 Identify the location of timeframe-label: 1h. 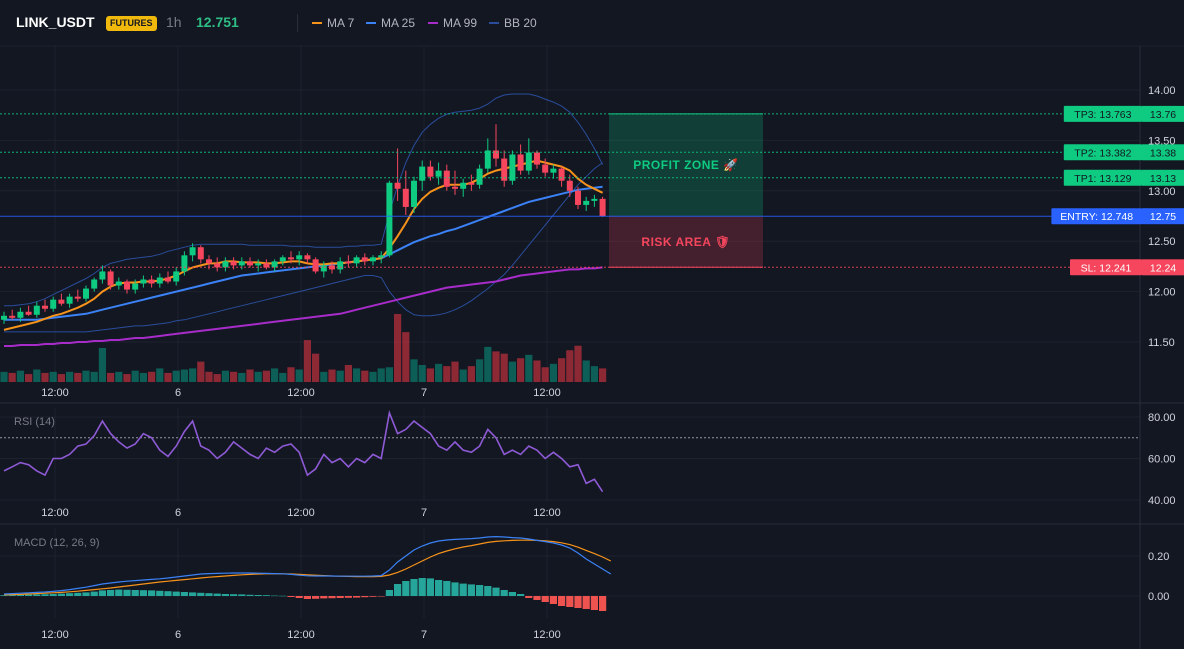
(174, 22).